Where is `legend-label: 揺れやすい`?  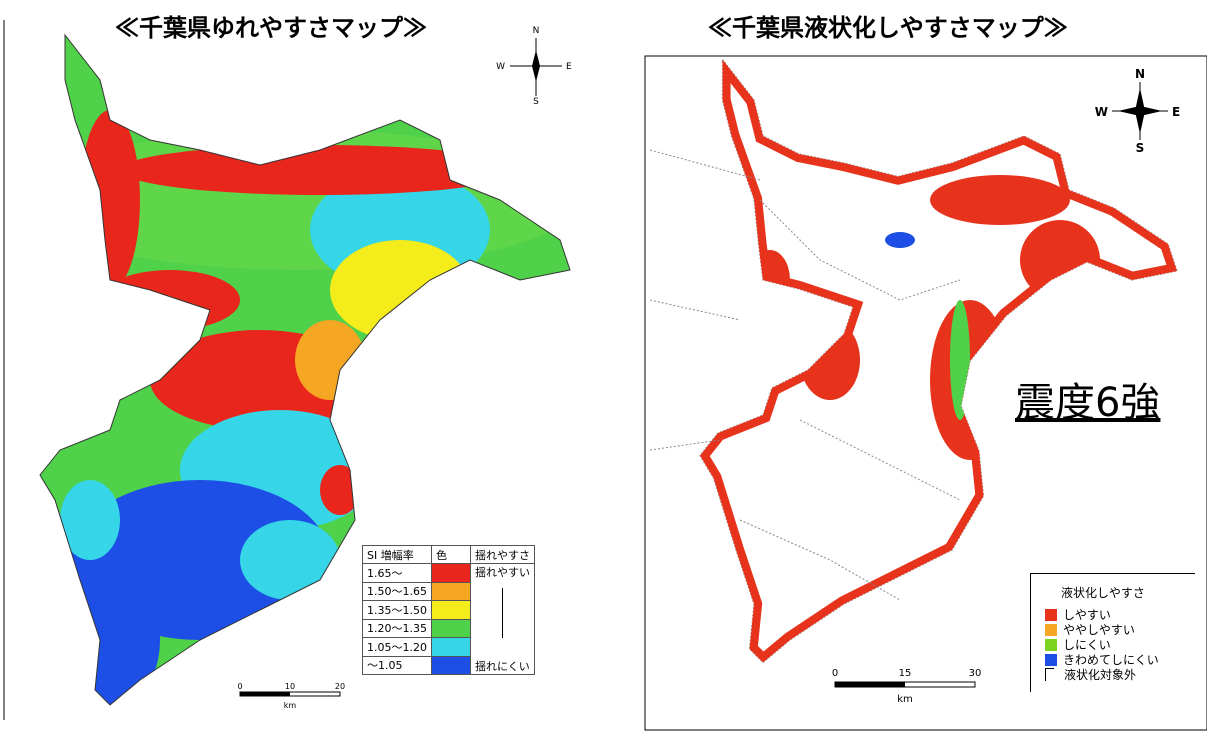
legend-label: 揺れやすい is located at coordinates (502, 572).